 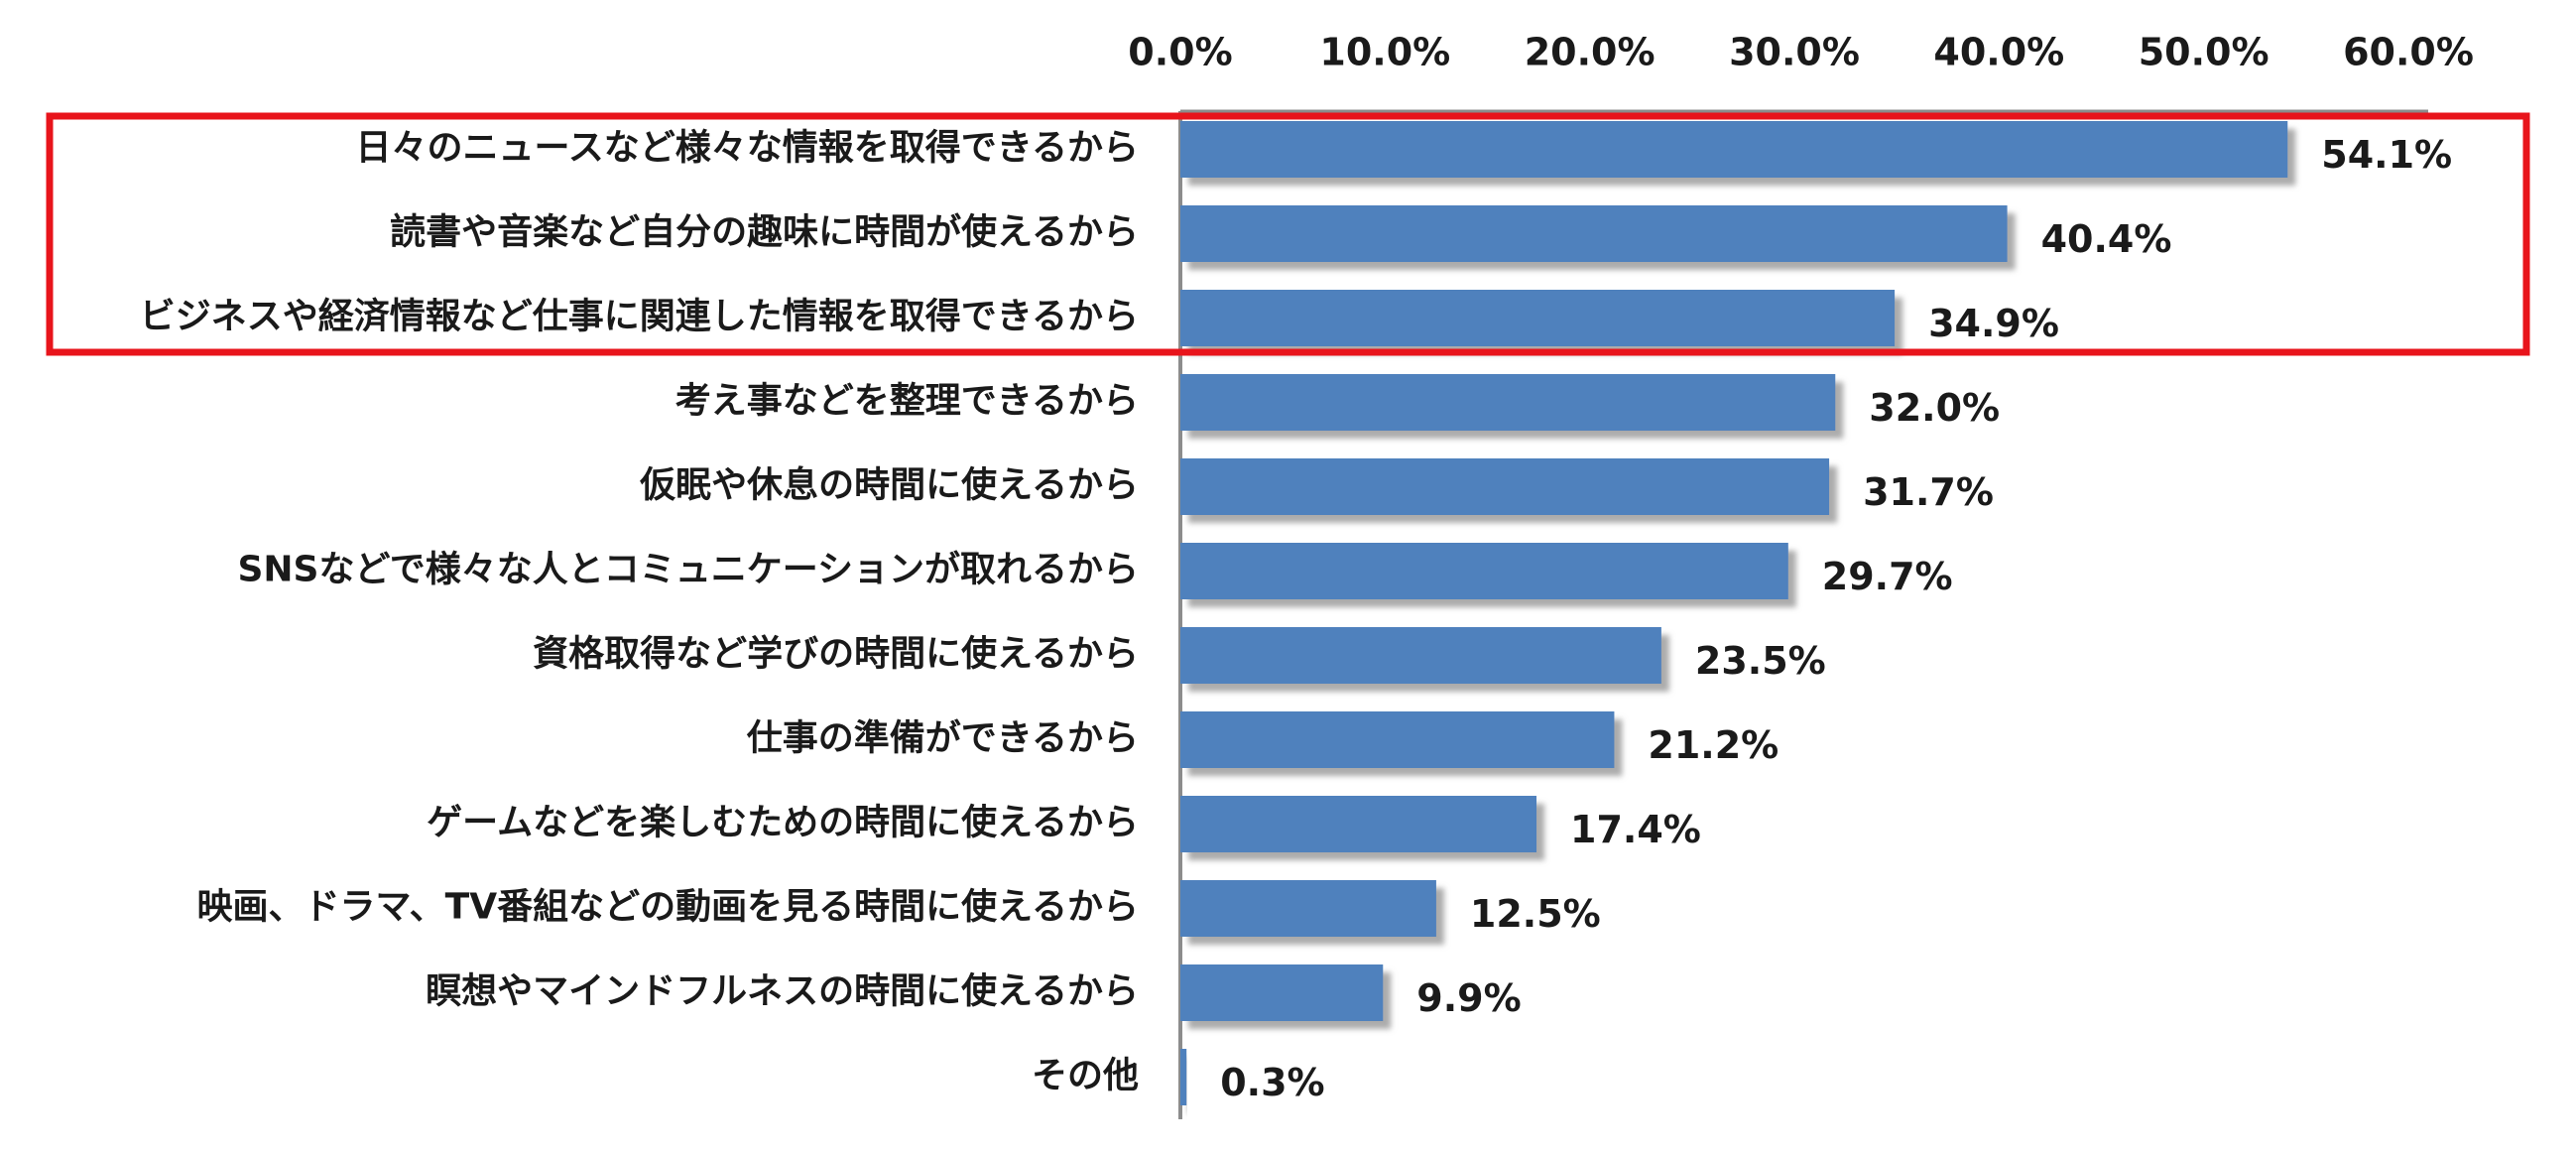 I want to click on category-label: 資格取得など学びの時間に使えるから, so click(x=836, y=654).